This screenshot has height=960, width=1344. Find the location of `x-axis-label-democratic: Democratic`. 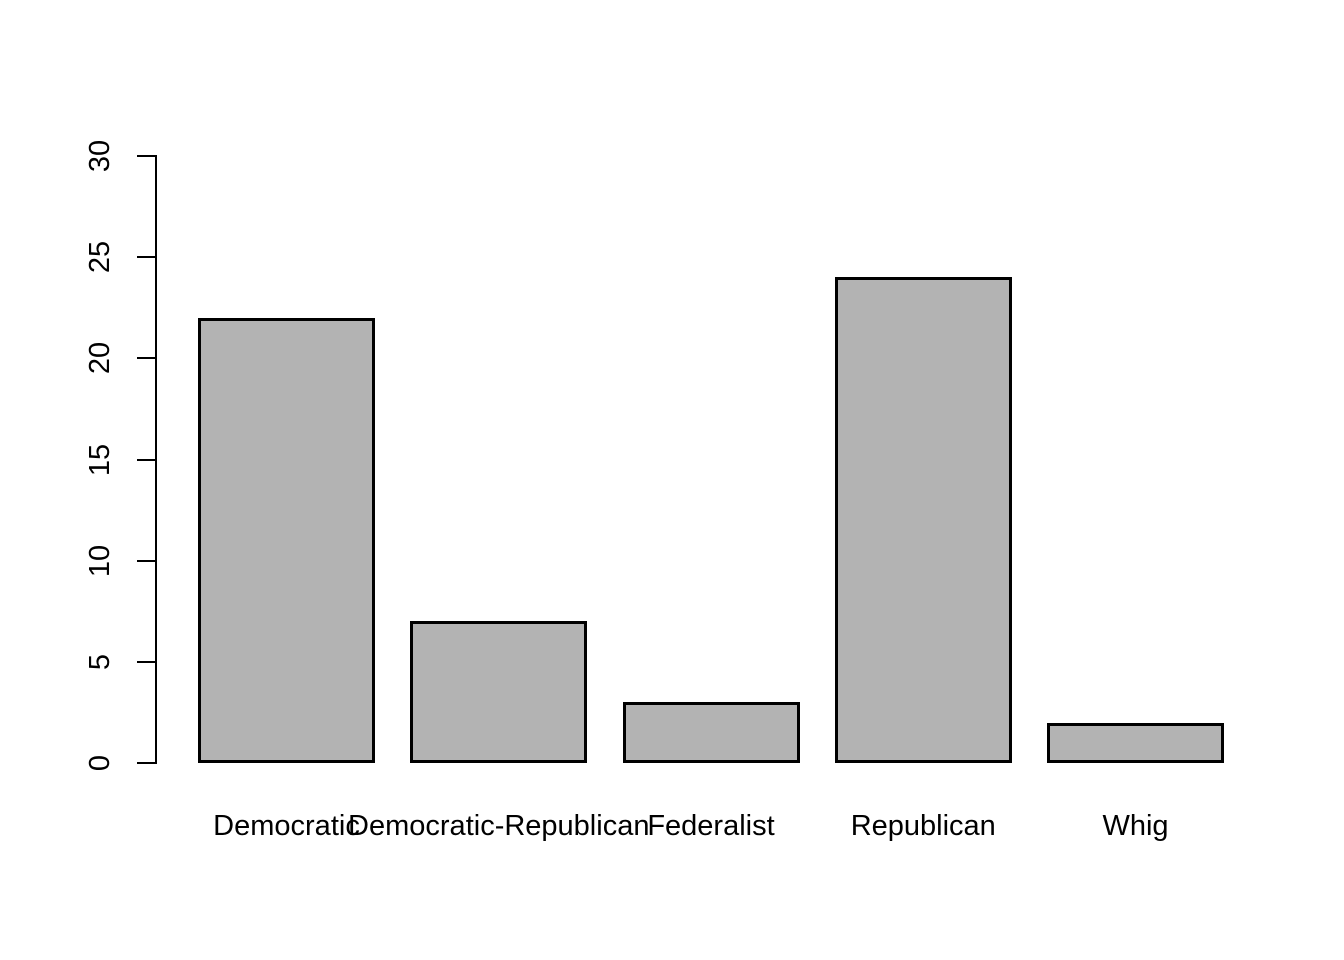

x-axis-label-democratic: Democratic is located at coordinates (286, 826).